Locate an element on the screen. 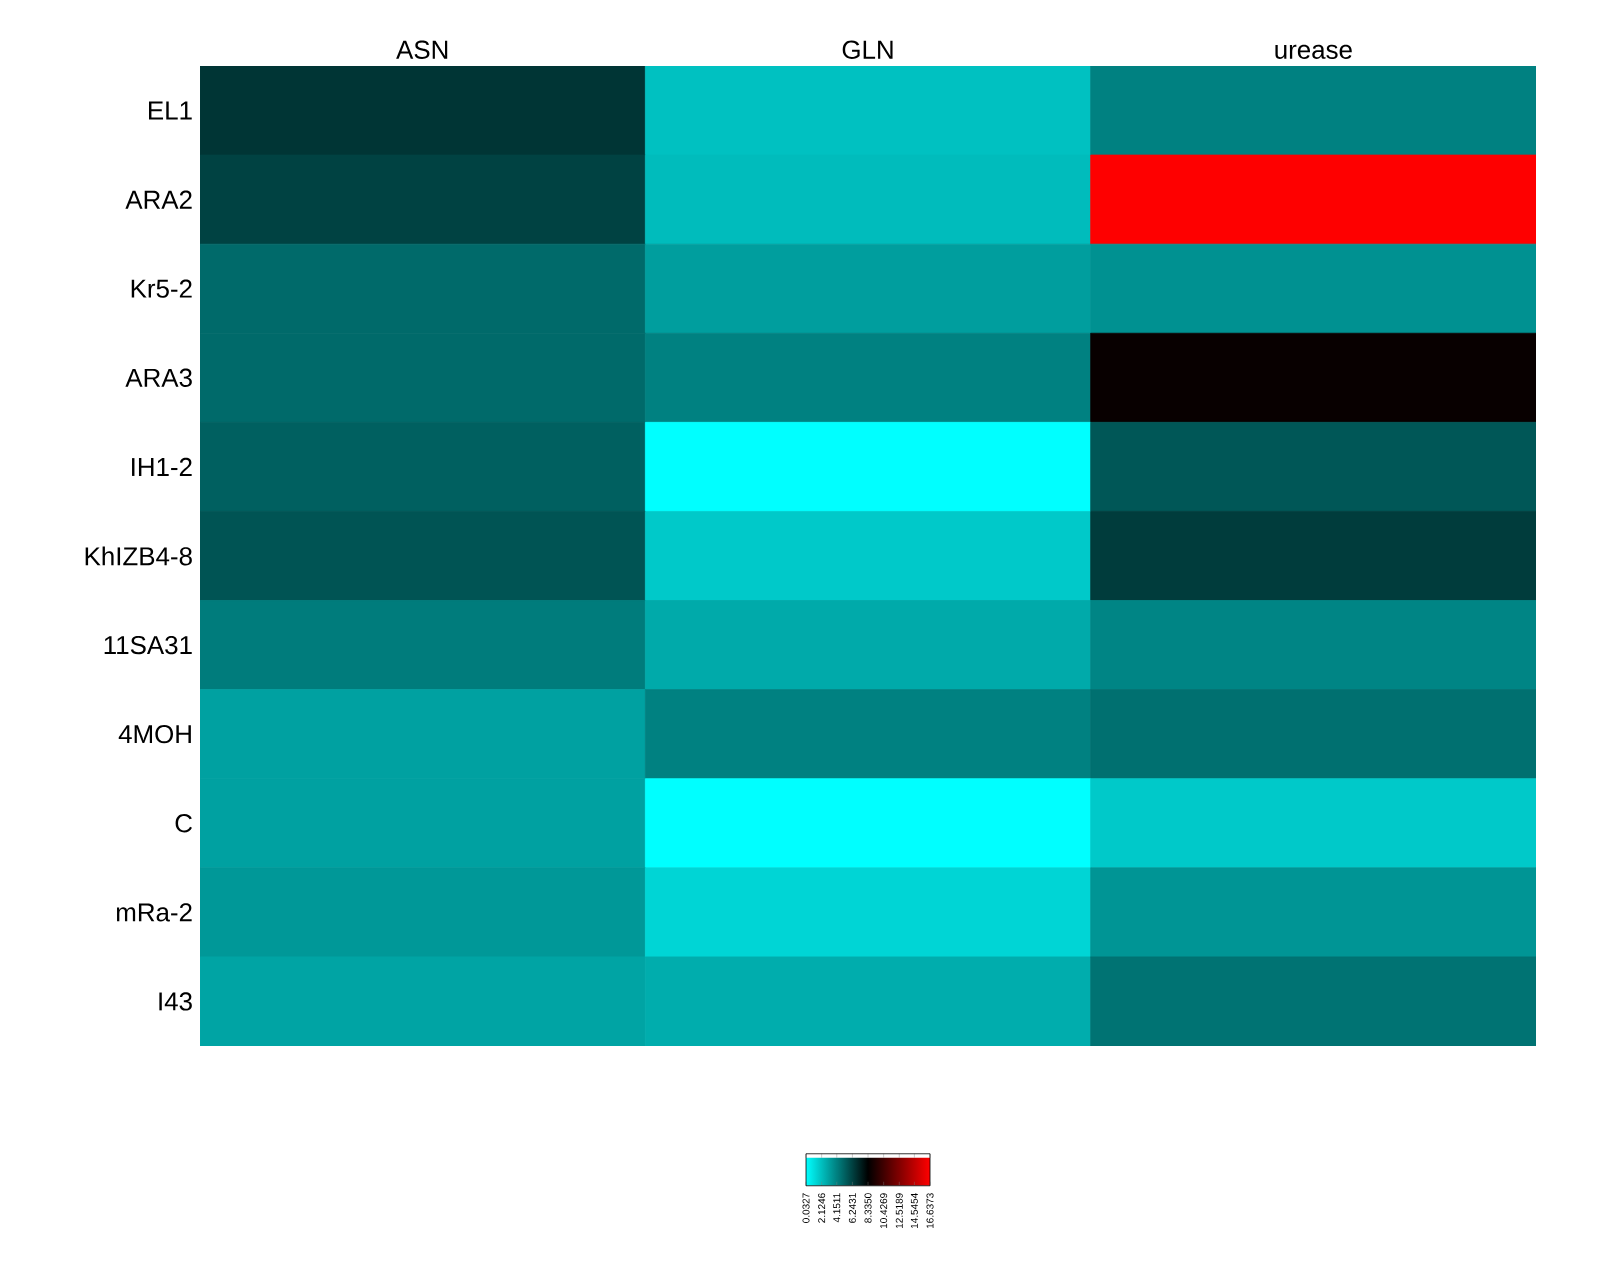 Image resolution: width=1600 pixels, height=1282 pixels. y-tick-label: I43 is located at coordinates (175, 1001).